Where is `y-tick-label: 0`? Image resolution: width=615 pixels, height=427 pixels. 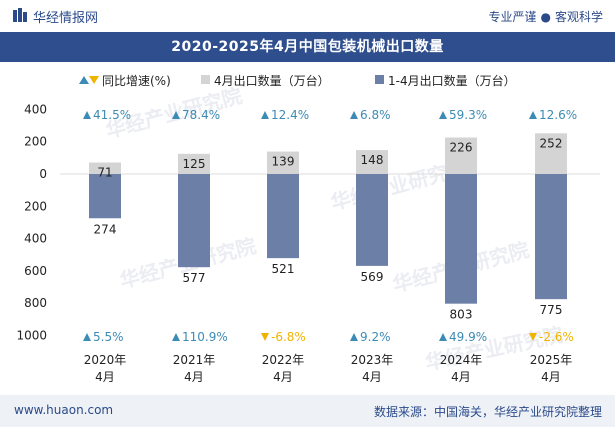
y-tick-label: 0 is located at coordinates (43, 174).